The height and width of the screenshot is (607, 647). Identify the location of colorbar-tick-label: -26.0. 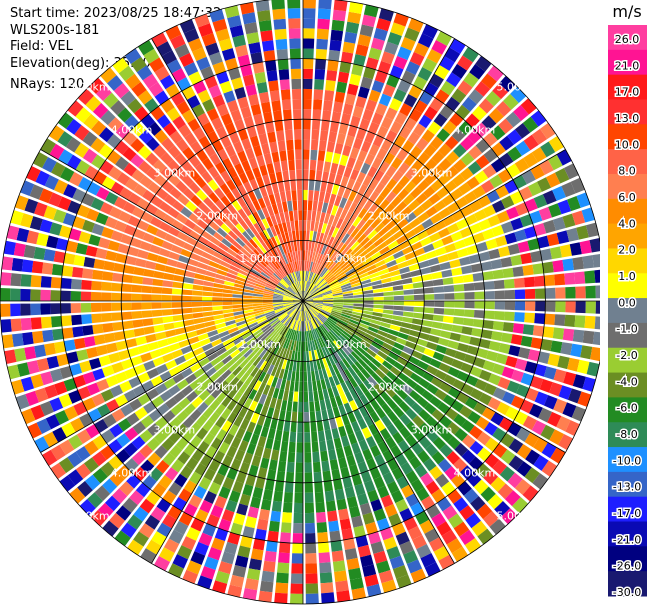
(627, 566).